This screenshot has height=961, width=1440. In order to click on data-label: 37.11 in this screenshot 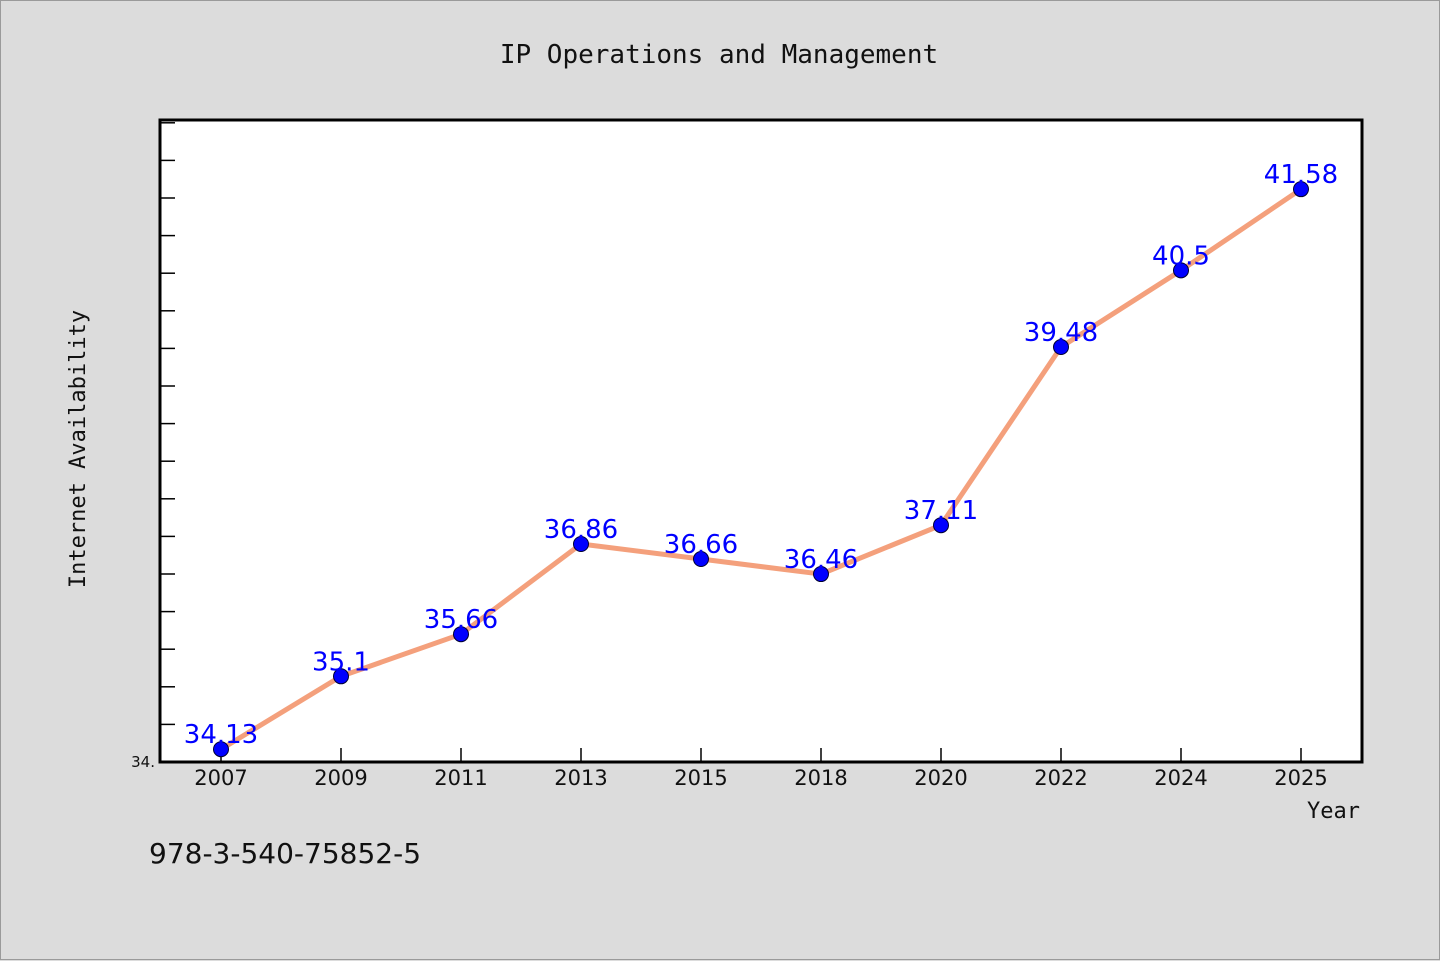, I will do `click(941, 511)`.